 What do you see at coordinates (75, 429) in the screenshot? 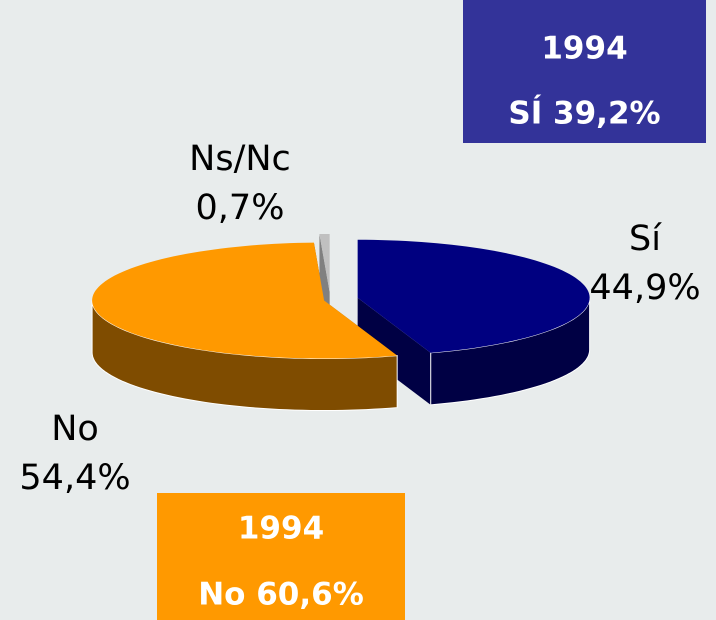
I see `slice-label: No` at bounding box center [75, 429].